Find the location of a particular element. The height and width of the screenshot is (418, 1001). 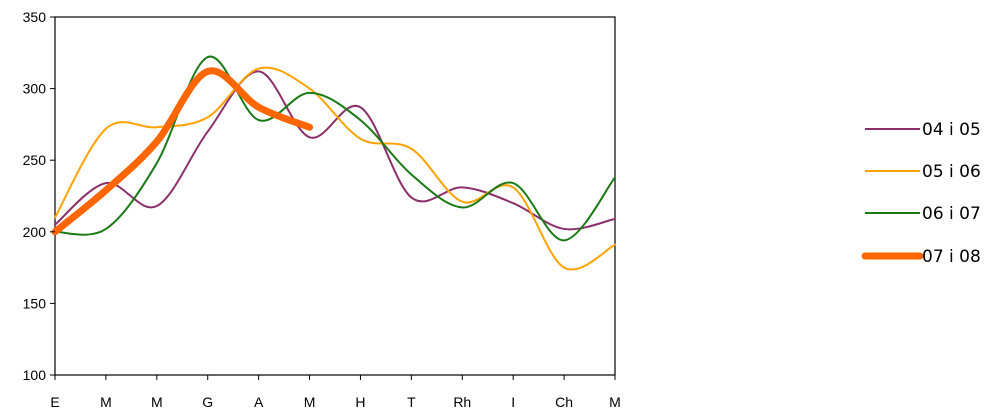

x-tick-label: H is located at coordinates (360, 402).